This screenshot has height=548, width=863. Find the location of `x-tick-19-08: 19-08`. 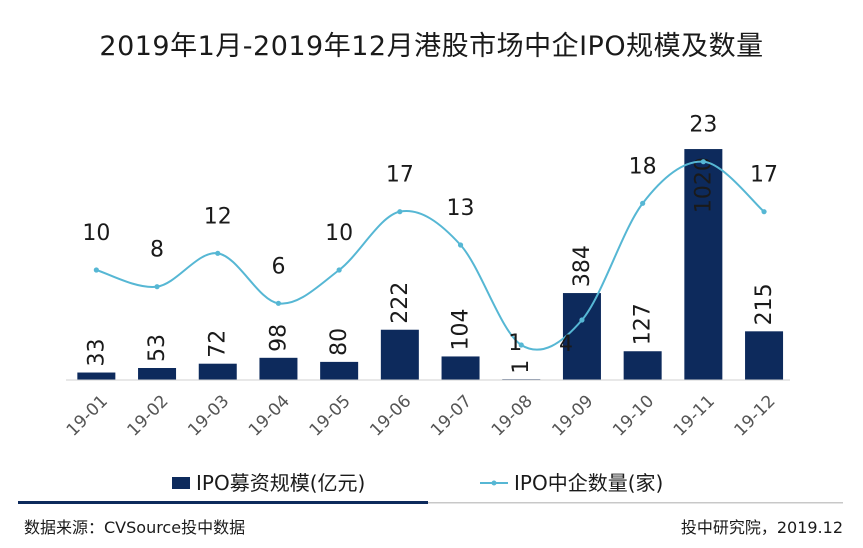

x-tick-19-08: 19-08 is located at coordinates (512, 415).